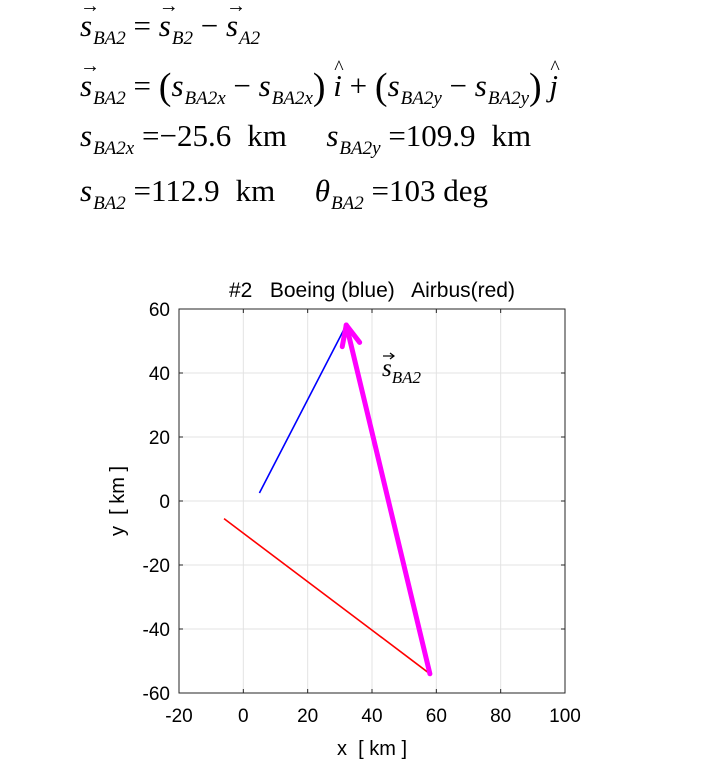  I want to click on displacement-vector, so click(386, 499).